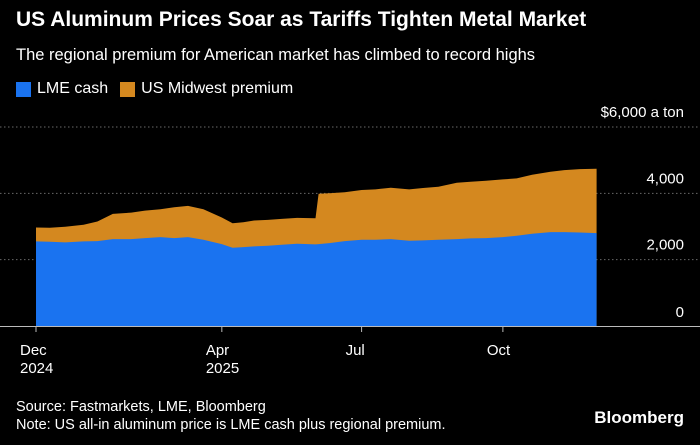  What do you see at coordinates (642, 112) in the screenshot?
I see `y-axis-unit-label: $6,000 a ton` at bounding box center [642, 112].